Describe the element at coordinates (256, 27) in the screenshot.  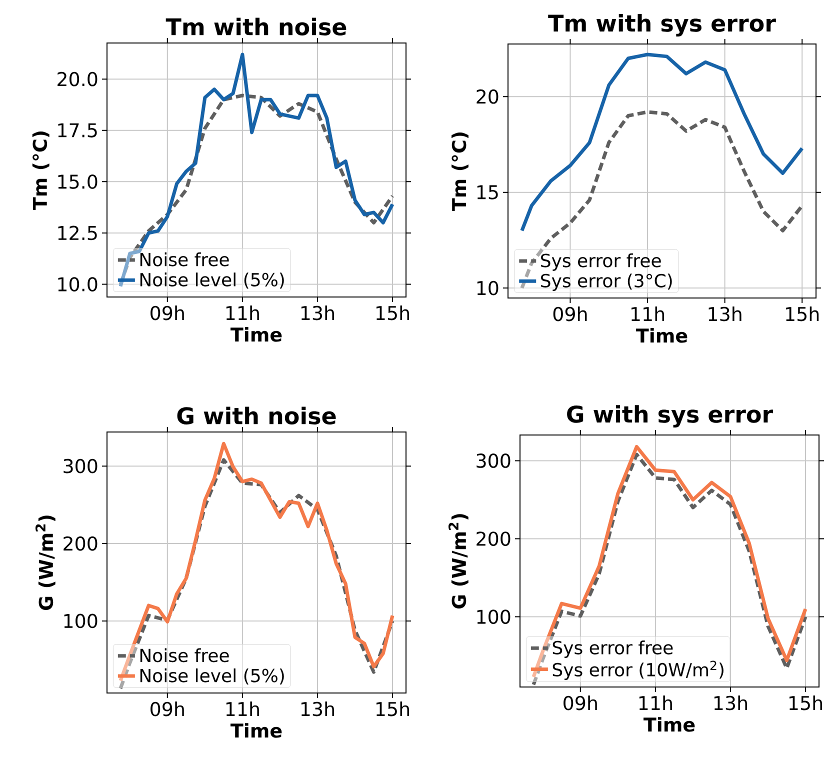
I see `chart-title: Tm with noise` at that location.